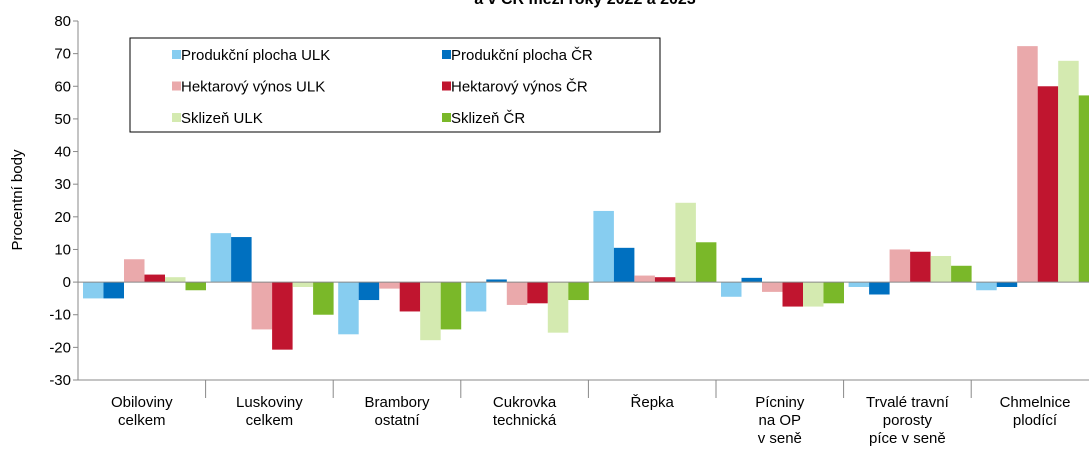 Image resolution: width=1089 pixels, height=450 pixels. I want to click on x-tick-label: Obiloviny celkem, so click(142, 411).